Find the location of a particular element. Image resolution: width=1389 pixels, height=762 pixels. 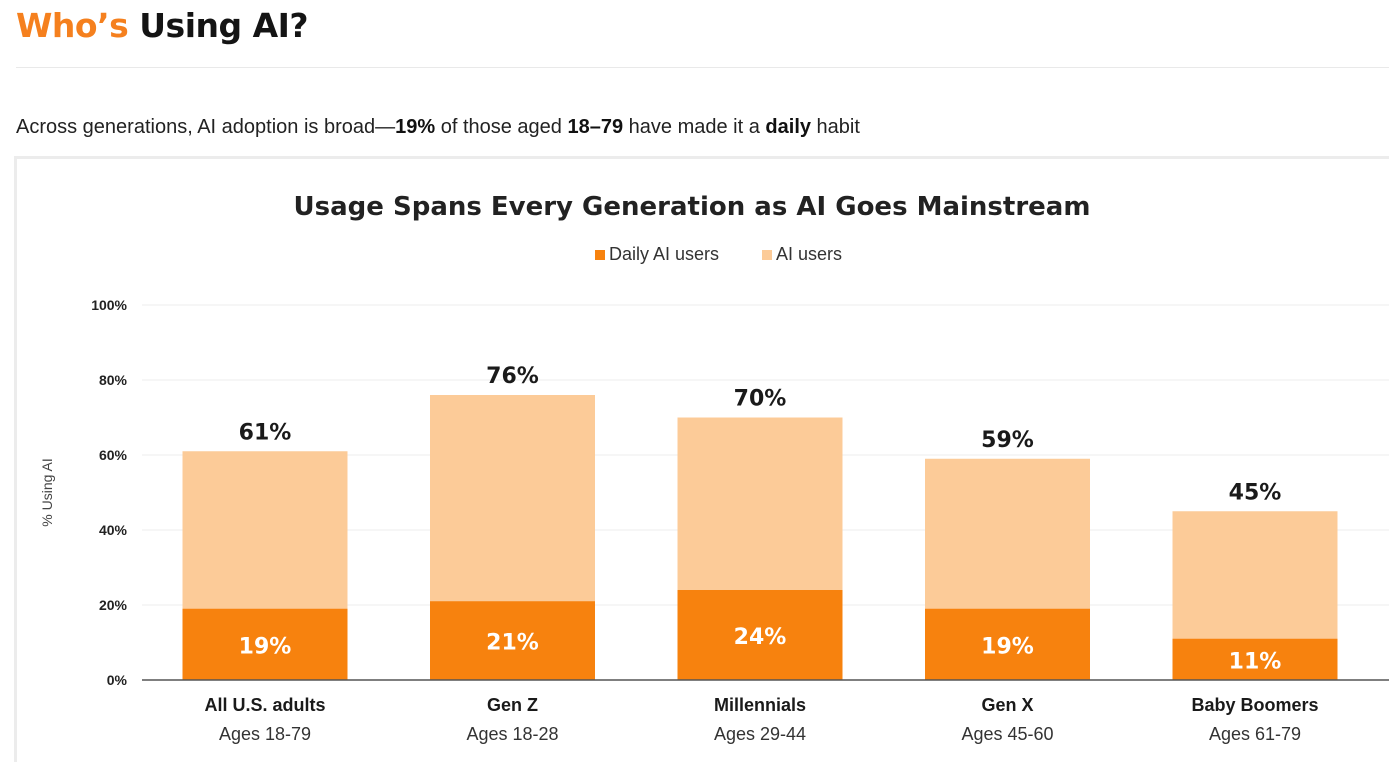

data-label-daily-users-millennials: 24% is located at coordinates (760, 637).